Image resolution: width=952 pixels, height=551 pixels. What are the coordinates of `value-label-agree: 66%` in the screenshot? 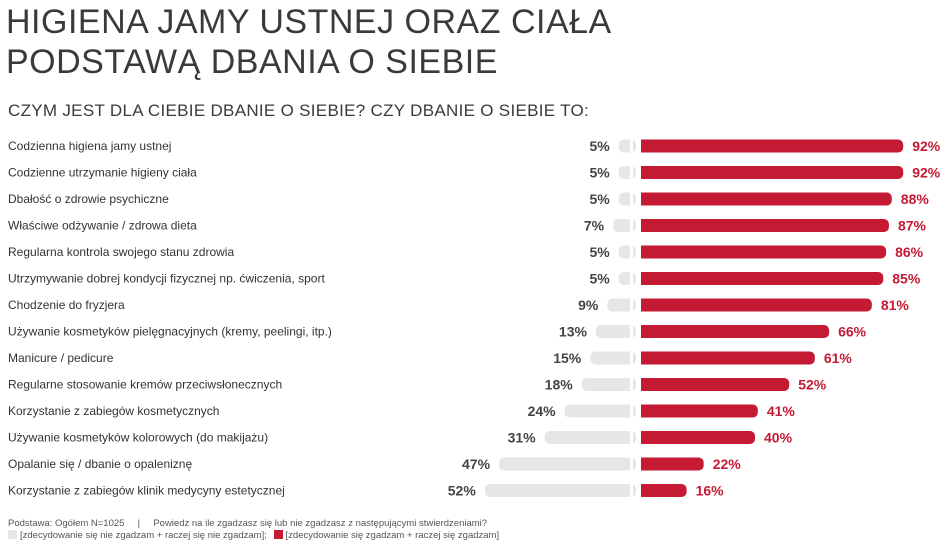 It's located at (852, 332).